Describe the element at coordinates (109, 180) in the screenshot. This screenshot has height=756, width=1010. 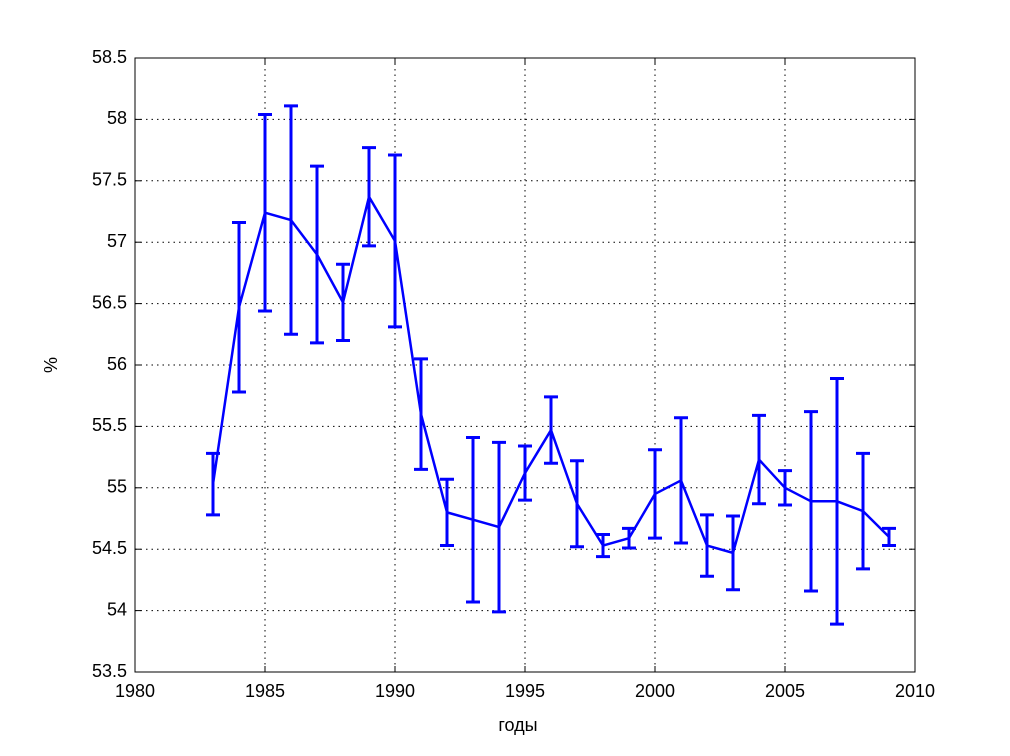
I see `y-tick-label: 57.5` at that location.